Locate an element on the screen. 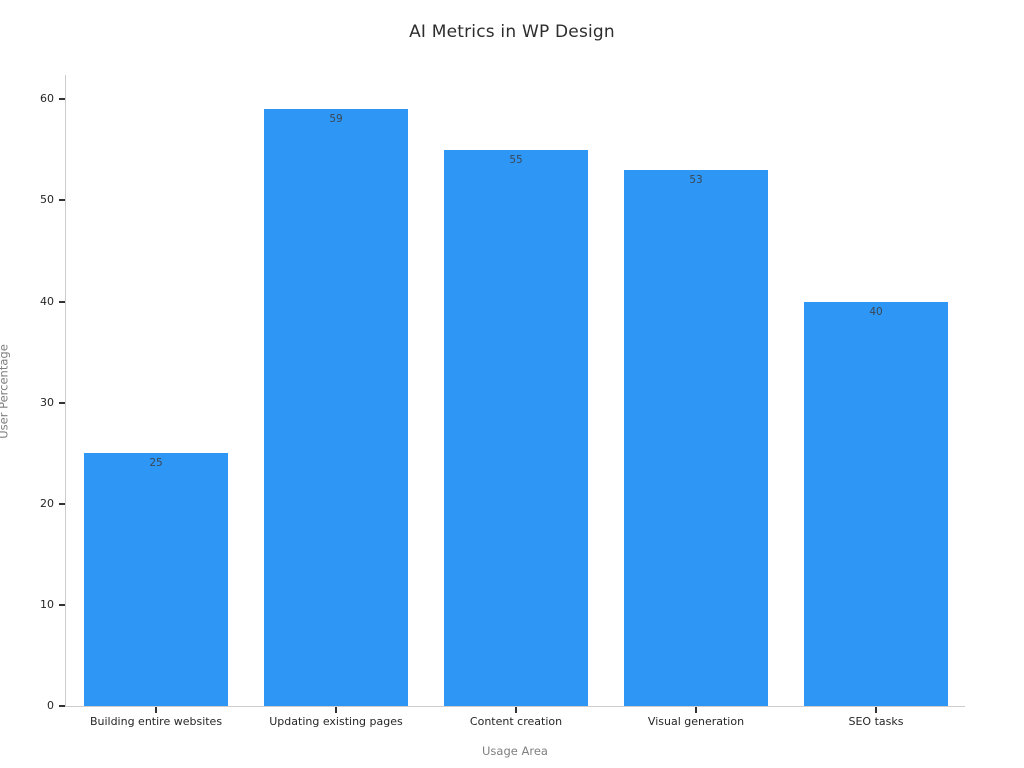 The image size is (1024, 768). y-axis-title: User Percentage is located at coordinates (5, 391).